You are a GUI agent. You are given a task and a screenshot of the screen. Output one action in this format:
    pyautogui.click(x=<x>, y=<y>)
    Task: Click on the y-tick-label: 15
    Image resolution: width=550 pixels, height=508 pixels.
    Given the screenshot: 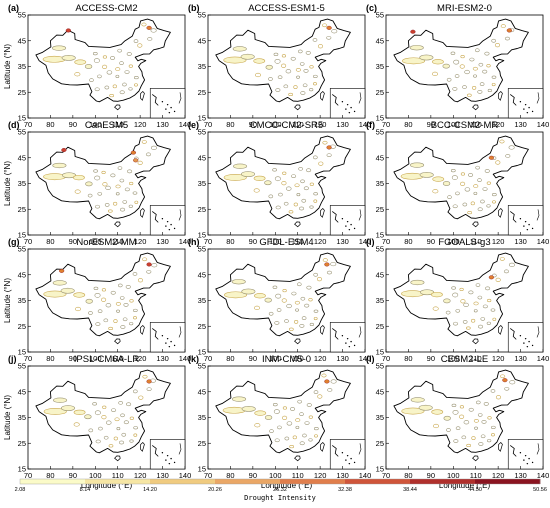 What is the action you would take?
    pyautogui.click(x=202, y=118)
    